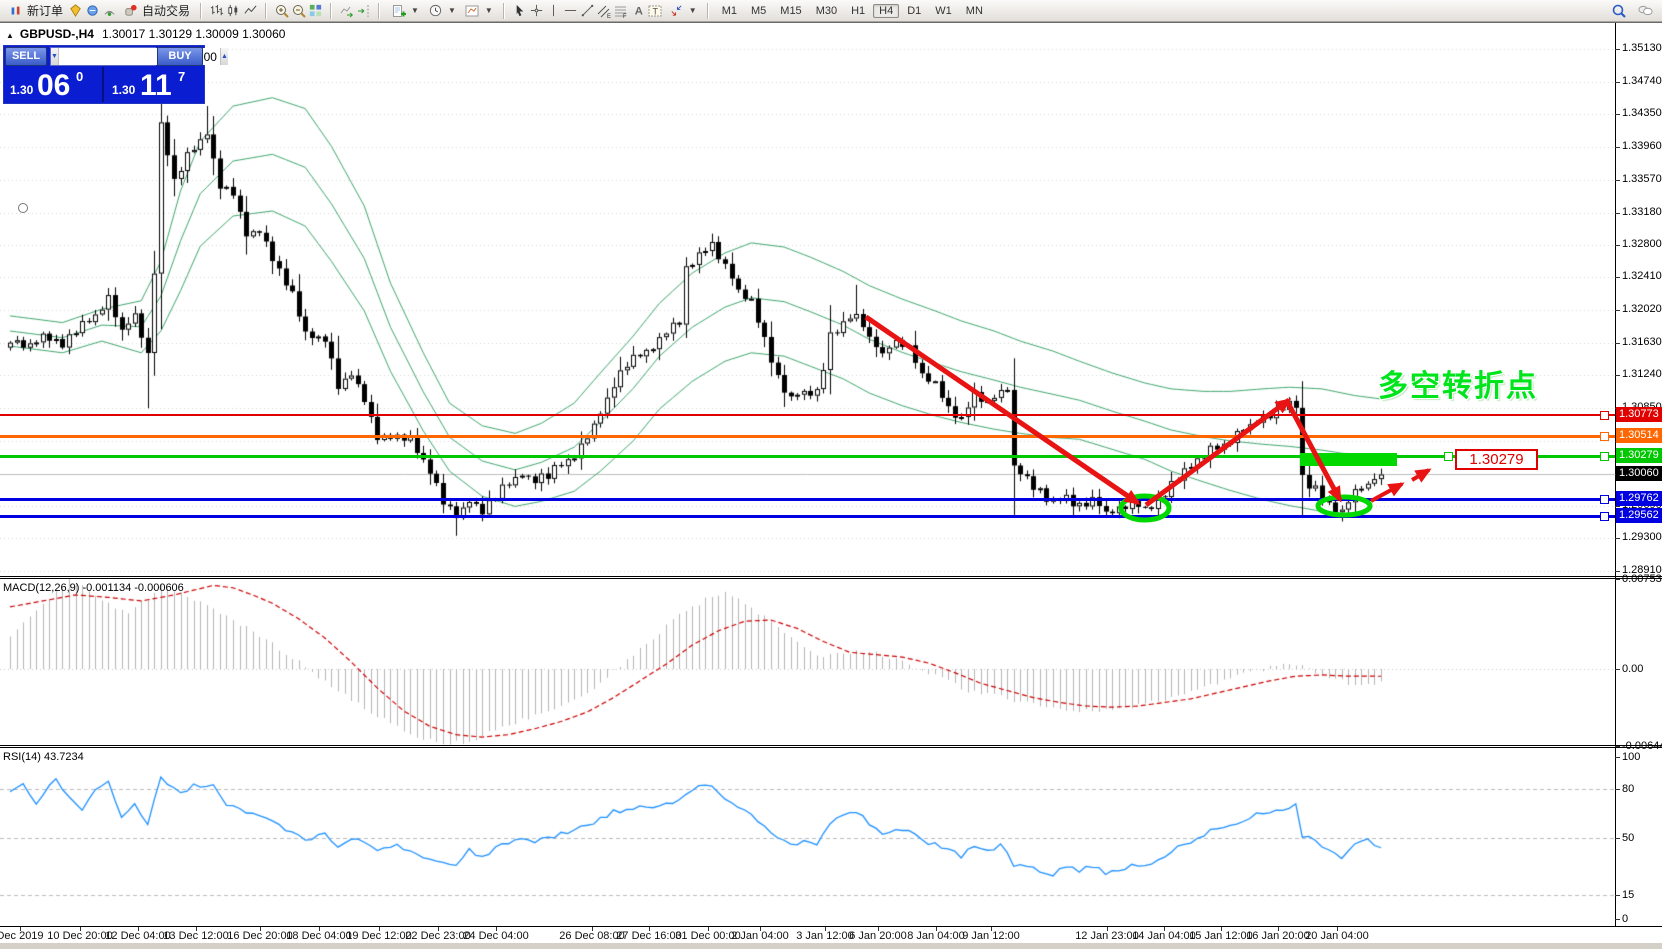  What do you see at coordinates (250, 10) in the screenshot?
I see `line-chart-button` at bounding box center [250, 10].